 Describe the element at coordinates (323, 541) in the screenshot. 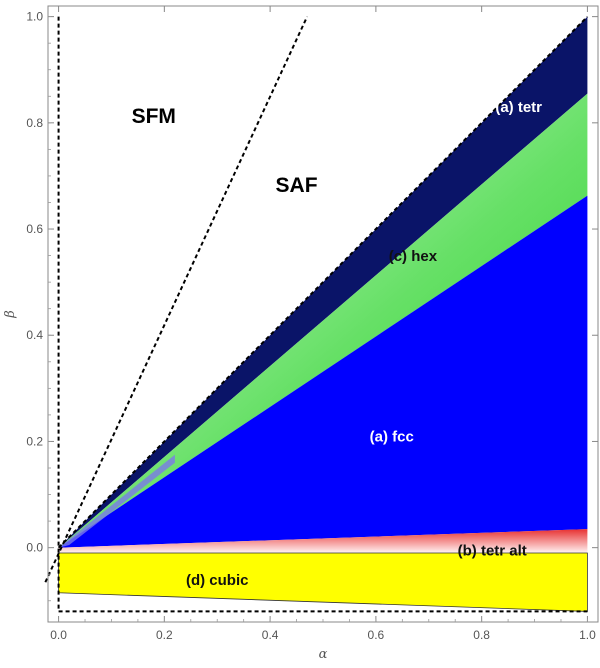

I see `region-b-tetr-alt` at that location.